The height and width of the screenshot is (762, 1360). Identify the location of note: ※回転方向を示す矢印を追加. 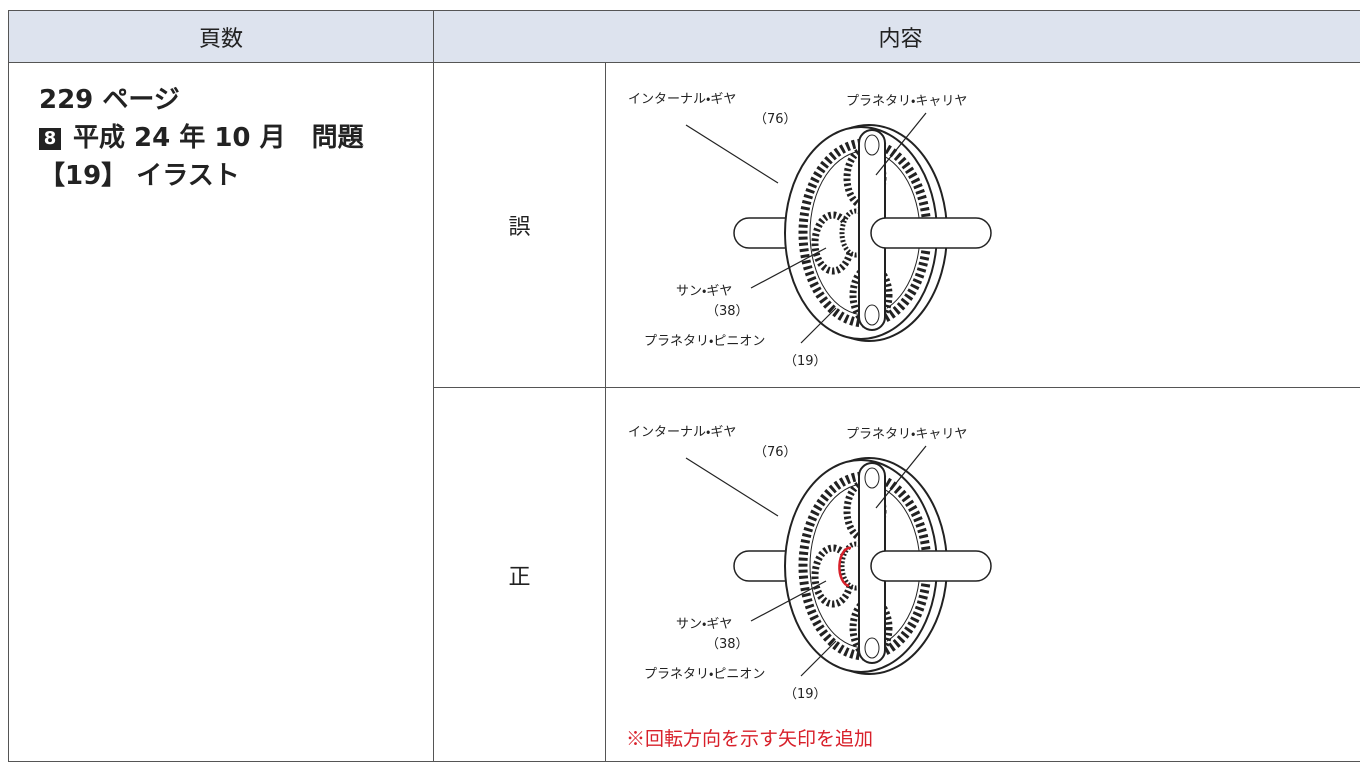
(749, 739).